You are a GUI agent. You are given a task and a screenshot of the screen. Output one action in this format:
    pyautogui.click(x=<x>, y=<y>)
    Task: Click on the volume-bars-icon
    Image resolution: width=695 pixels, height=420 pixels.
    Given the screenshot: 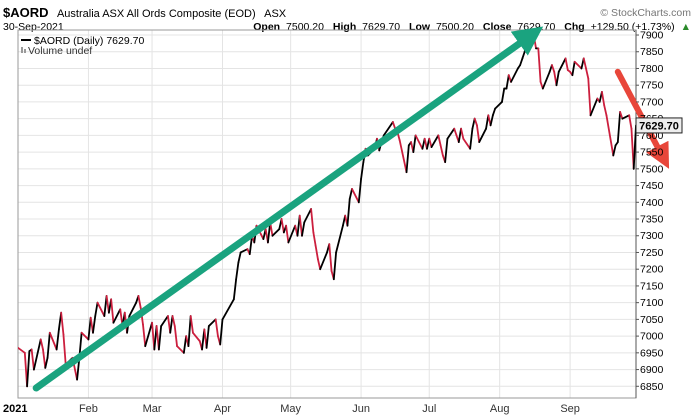 What is the action you would take?
    pyautogui.click(x=22, y=50)
    